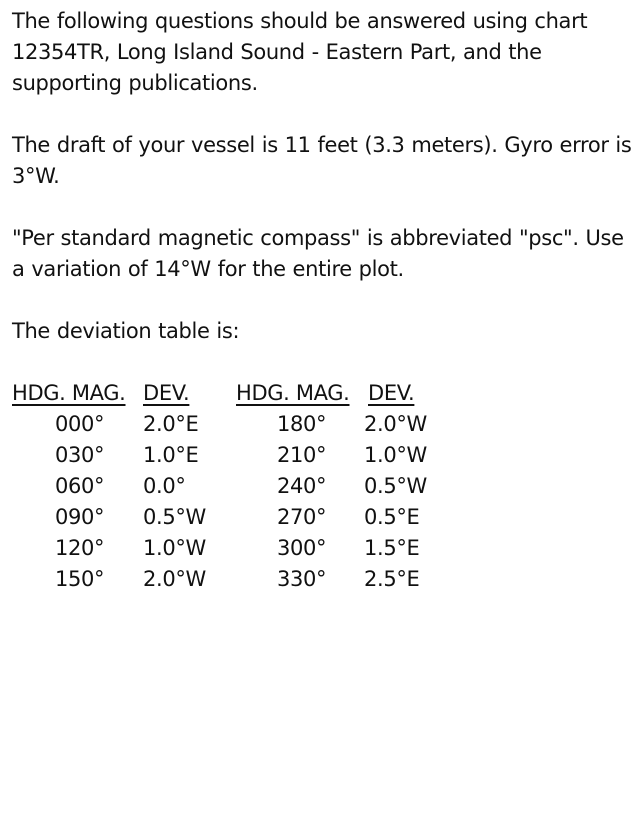 This screenshot has width=640, height=830. Describe the element at coordinates (80, 548) in the screenshot. I see `heading-cell: 120°` at that location.